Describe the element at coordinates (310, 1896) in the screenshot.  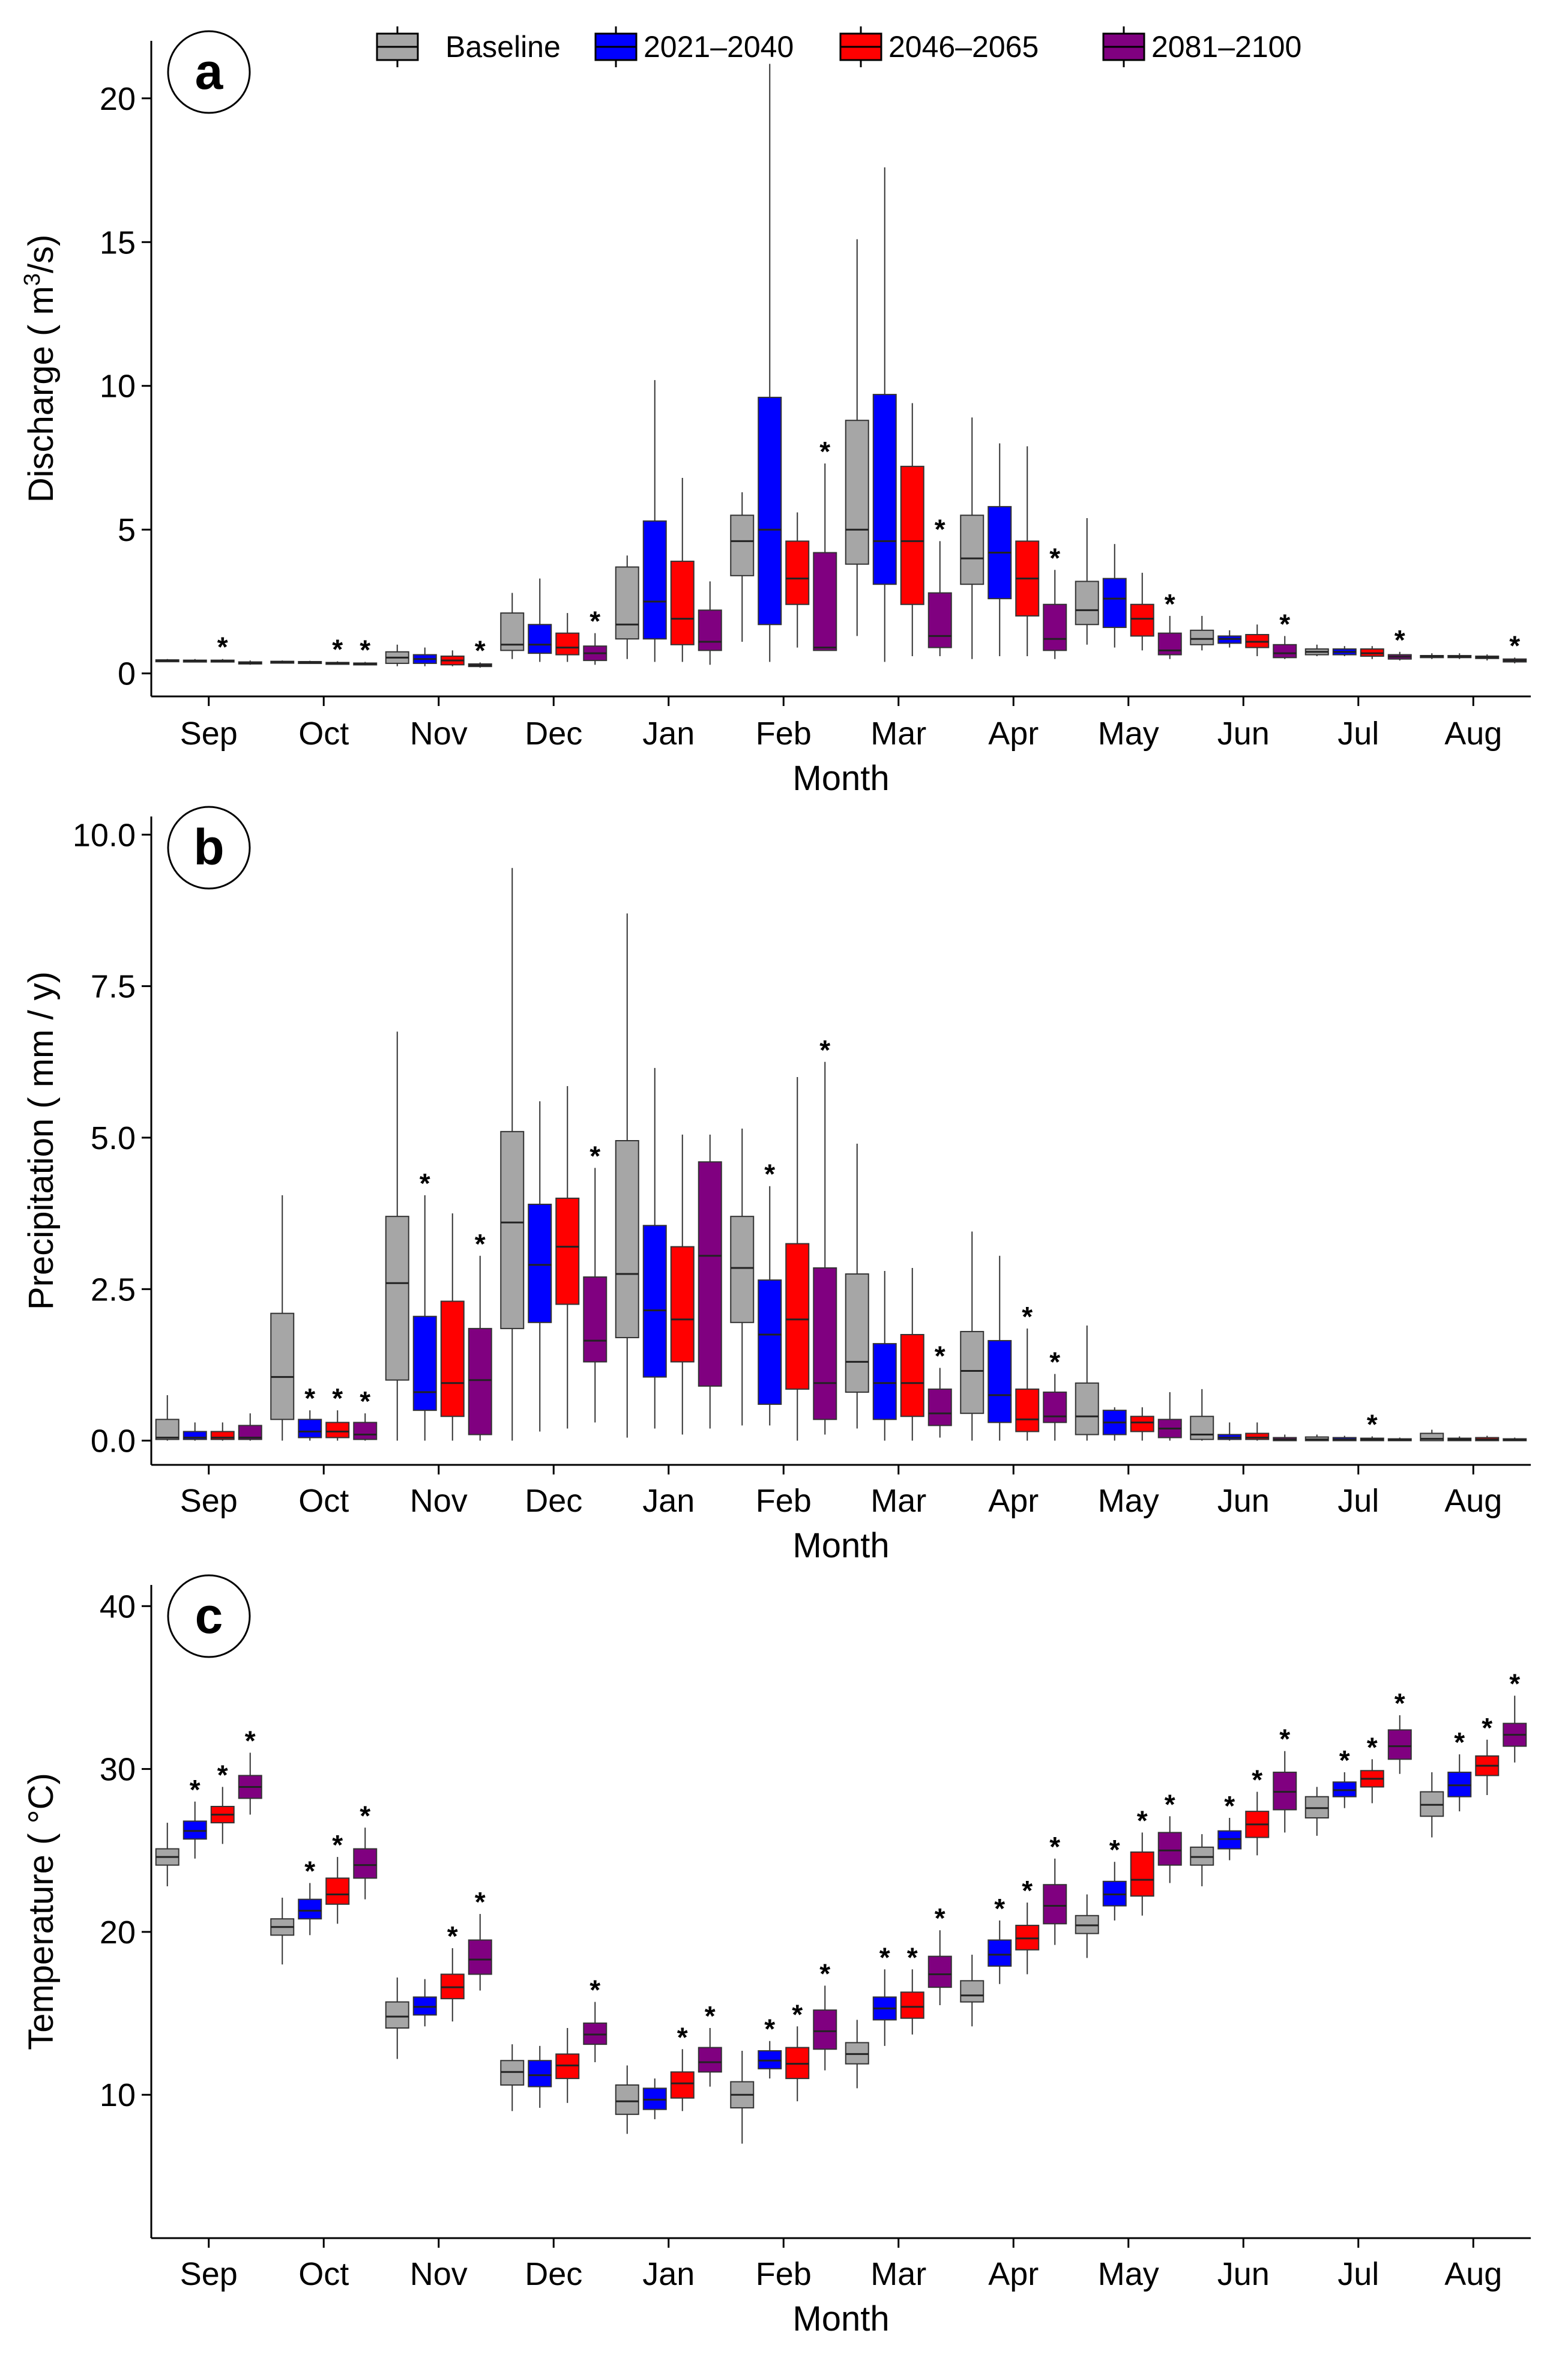
I see `boxplot-oct-series-1: *` at that location.